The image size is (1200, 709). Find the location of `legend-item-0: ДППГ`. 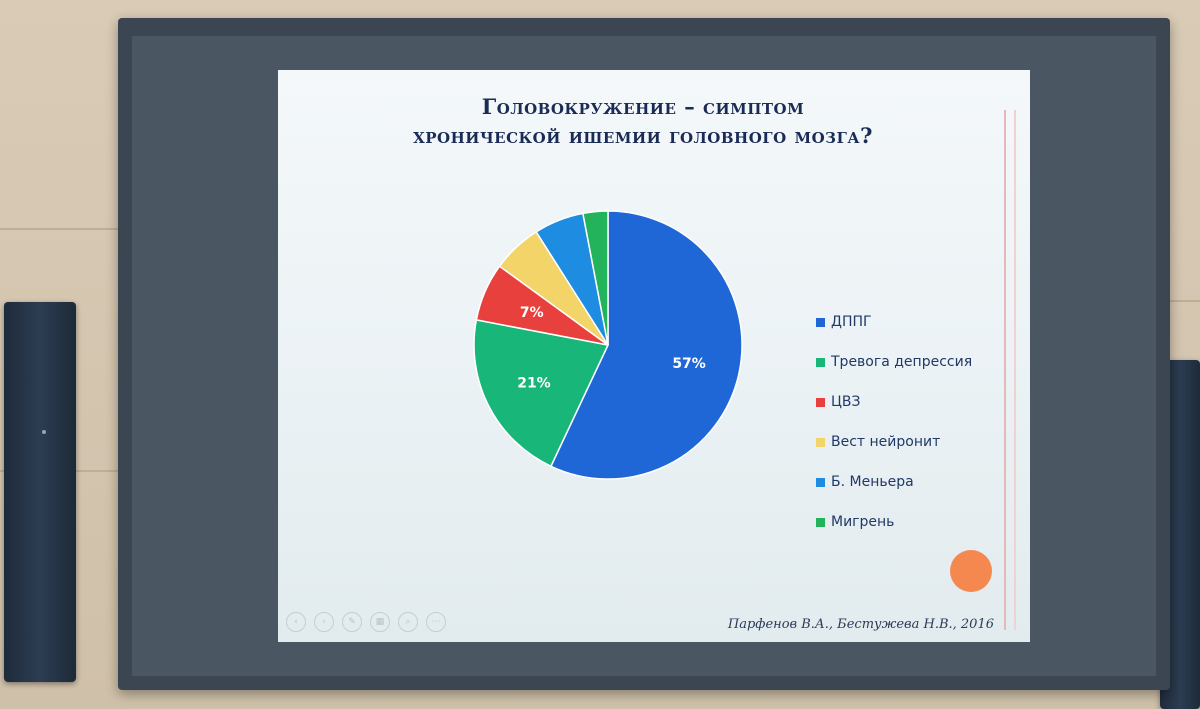

legend-item-0: ДППГ is located at coordinates (894, 322).